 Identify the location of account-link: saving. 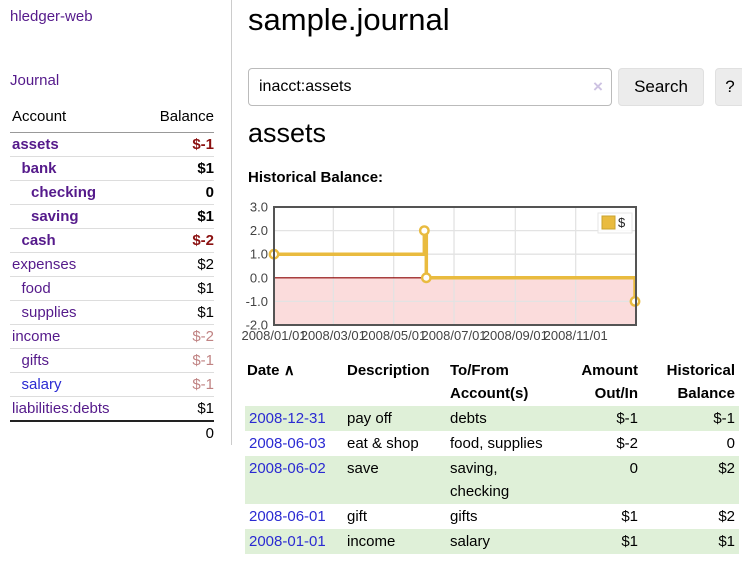
(55, 216).